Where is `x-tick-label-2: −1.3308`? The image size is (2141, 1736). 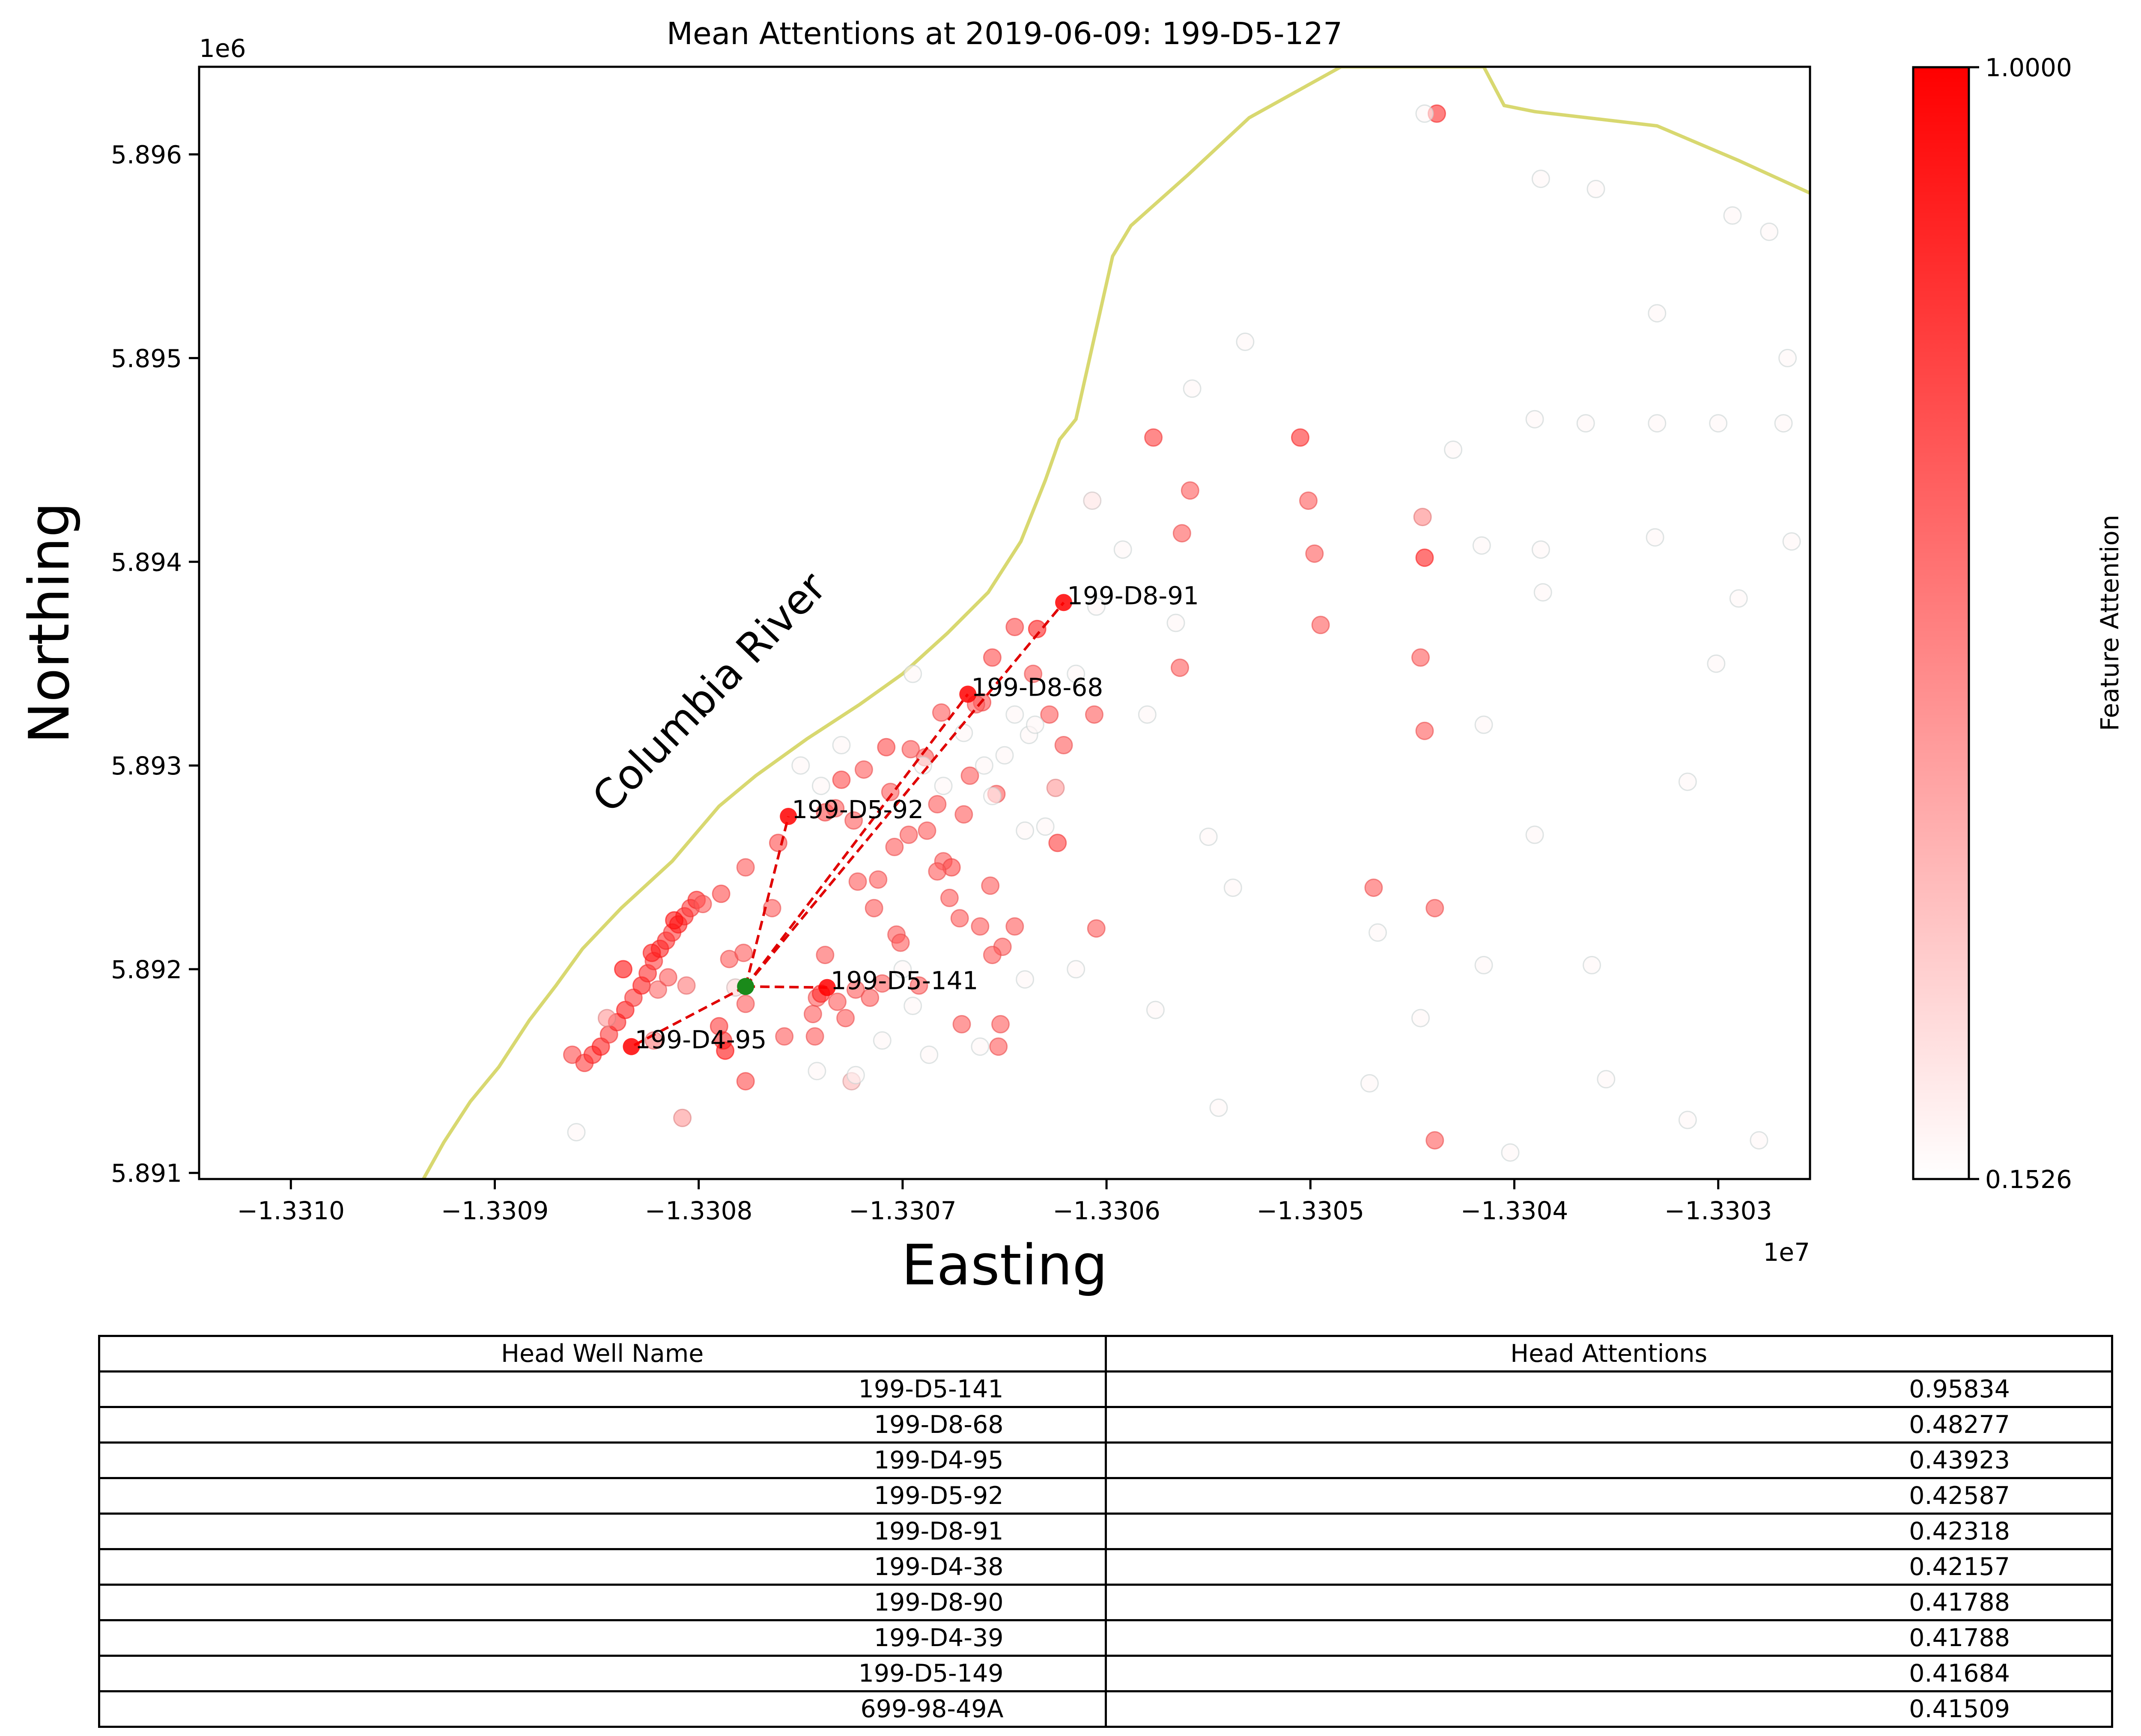 x-tick-label-2: −1.3308 is located at coordinates (699, 1210).